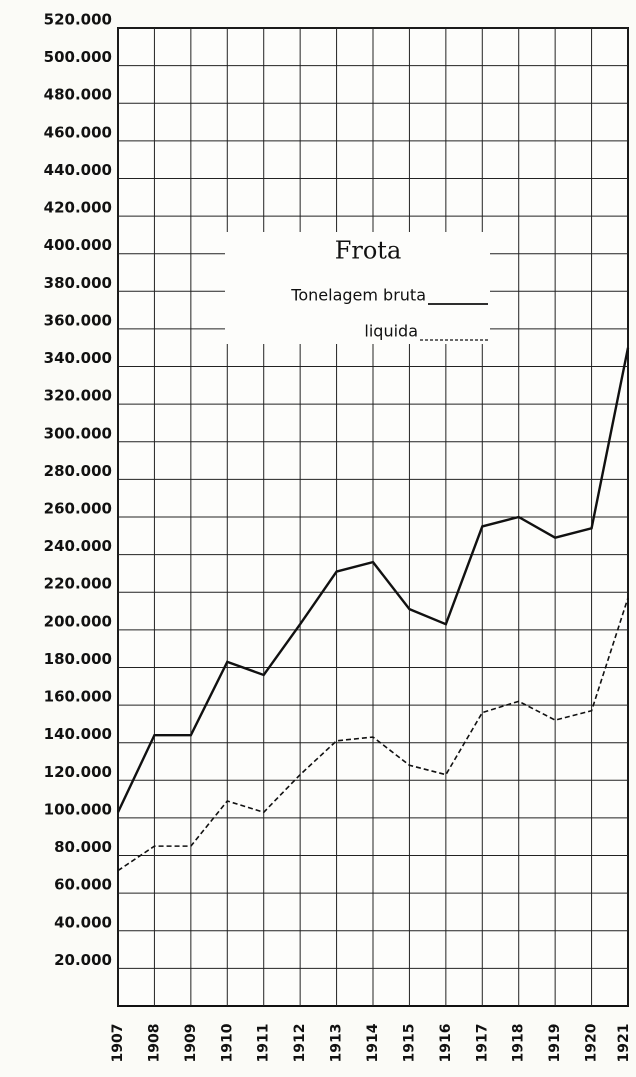 The image size is (636, 1077). What do you see at coordinates (78, 471) in the screenshot?
I see `y-tick-label: 280.000` at bounding box center [78, 471].